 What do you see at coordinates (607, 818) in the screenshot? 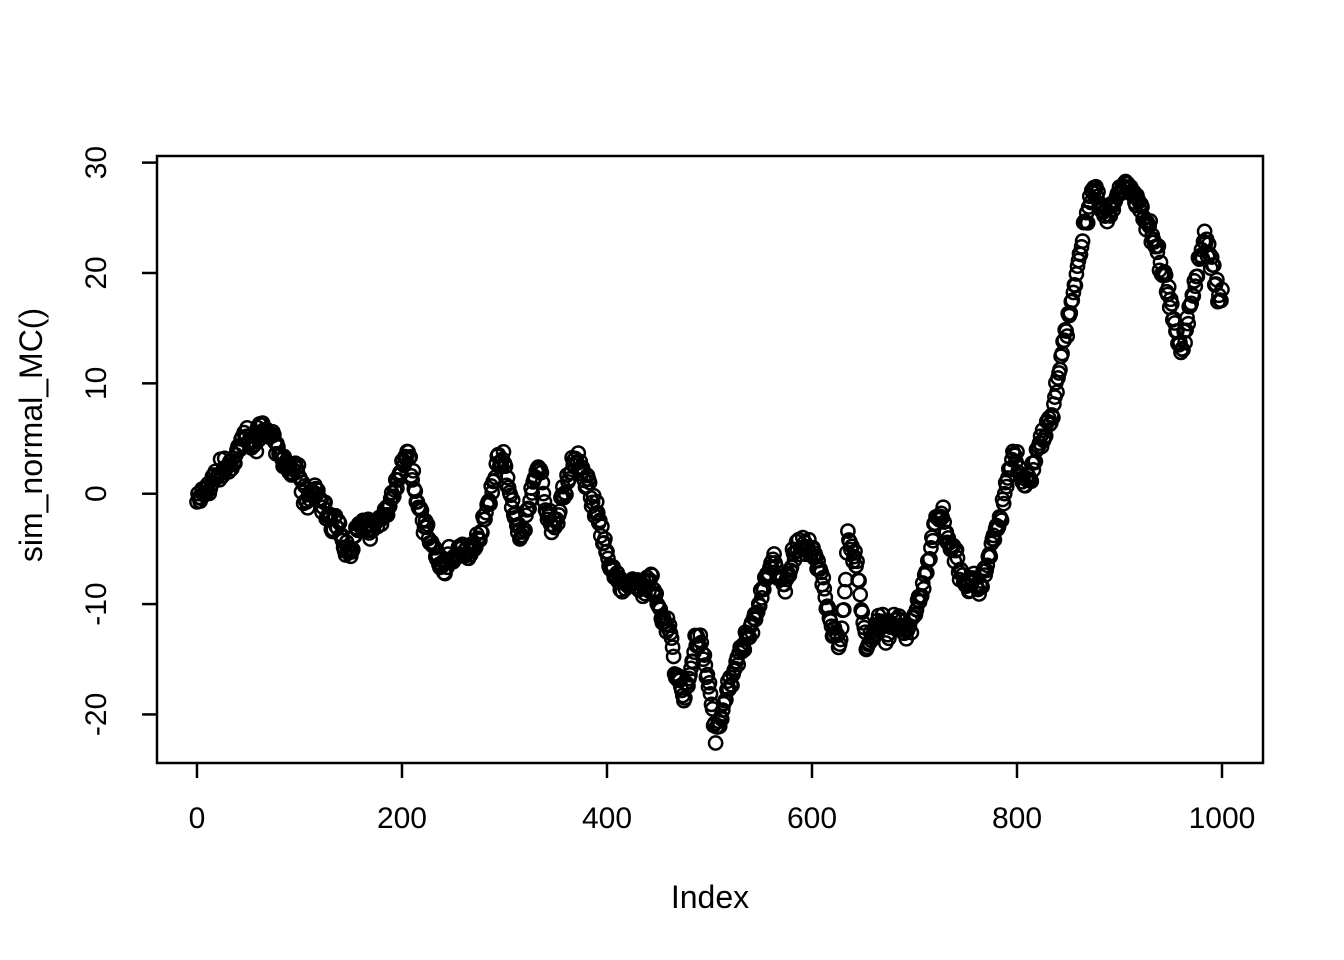
I see `x-tick-label: 400` at bounding box center [607, 818].